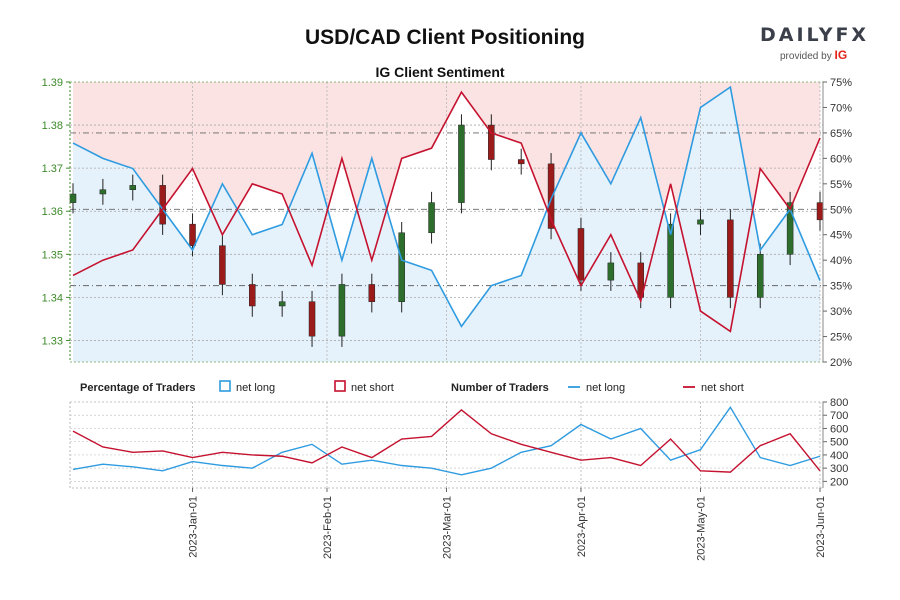 The image size is (900, 600). What do you see at coordinates (841, 55) in the screenshot?
I see `brand-ig: IG` at bounding box center [841, 55].